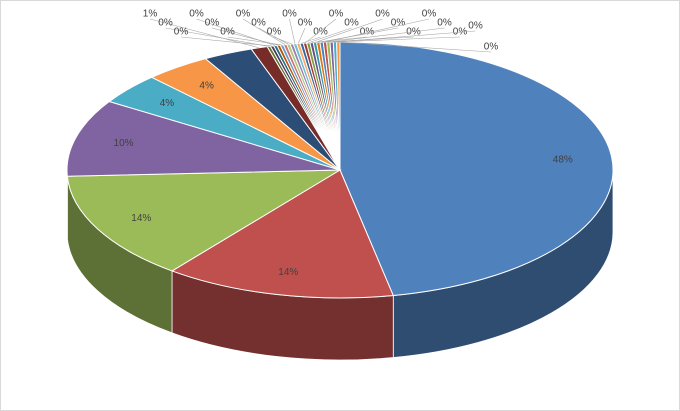  What do you see at coordinates (124, 143) in the screenshot?
I see `data-label: 10%` at bounding box center [124, 143].